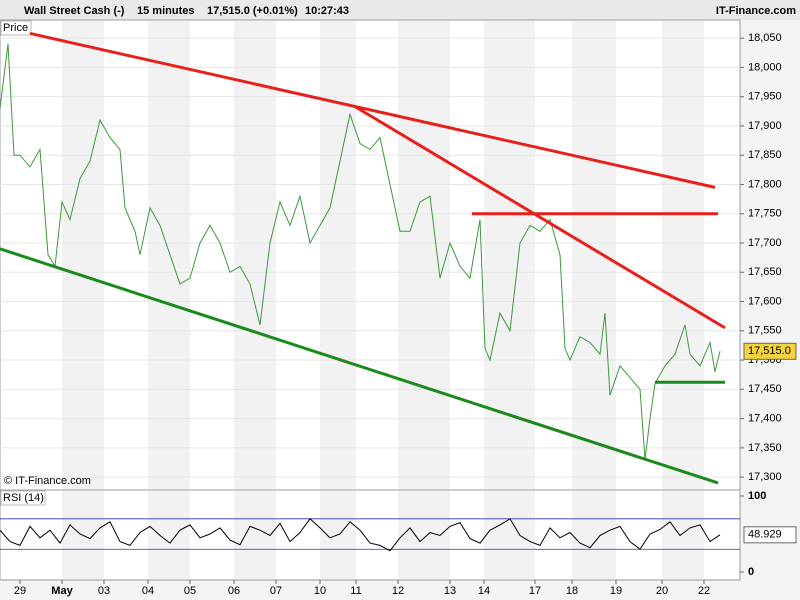 Image resolution: width=800 pixels, height=600 pixels. Describe the element at coordinates (47, 481) in the screenshot. I see `copyright: © IT-Finance.com` at that location.